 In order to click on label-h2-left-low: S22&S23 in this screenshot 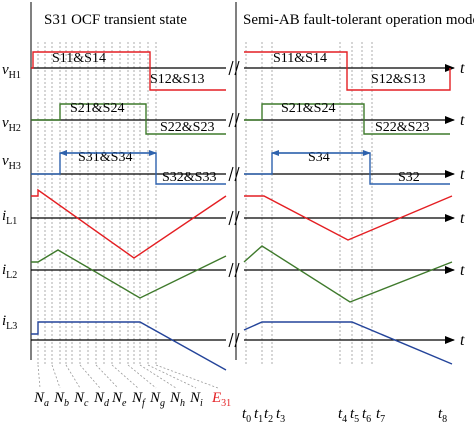, I will do `click(187, 127)`.